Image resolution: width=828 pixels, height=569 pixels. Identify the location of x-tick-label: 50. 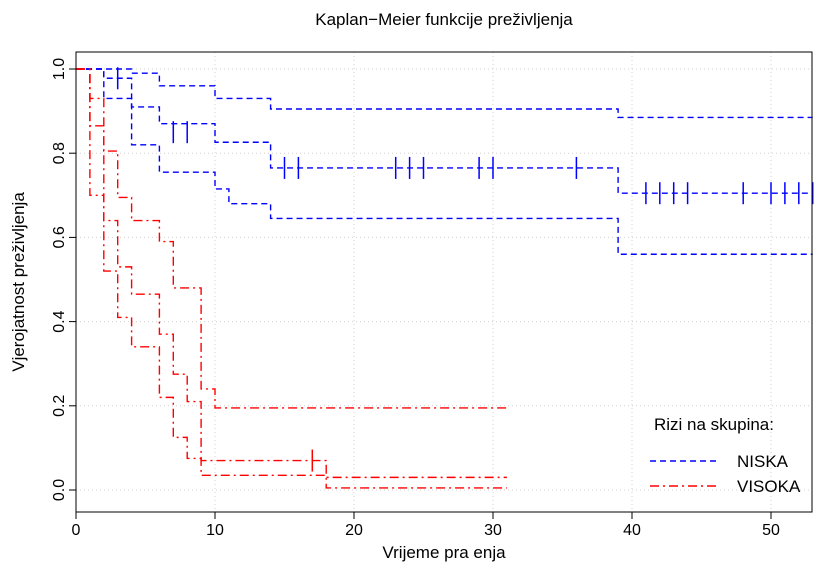
(771, 530).